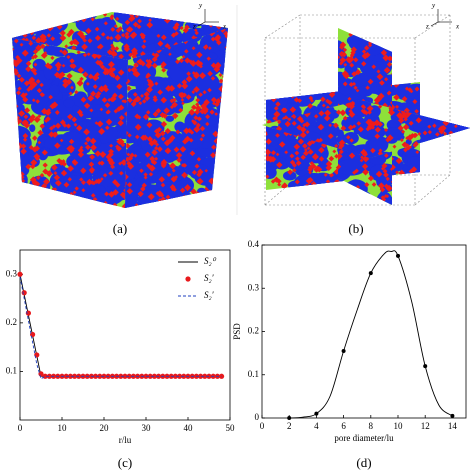 The height and width of the screenshot is (474, 474). What do you see at coordinates (432, 26) in the screenshot?
I see `domain-edge` at bounding box center [432, 26].